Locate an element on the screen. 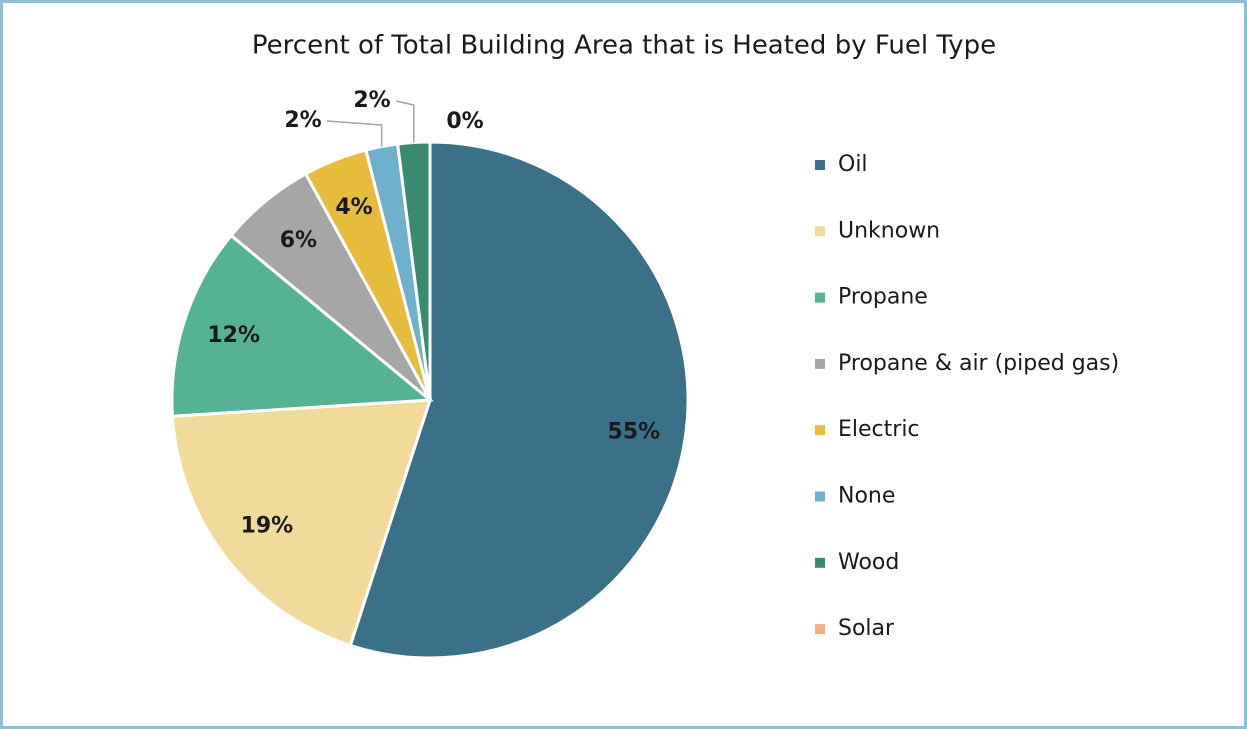  data-label: 4% is located at coordinates (353, 207).